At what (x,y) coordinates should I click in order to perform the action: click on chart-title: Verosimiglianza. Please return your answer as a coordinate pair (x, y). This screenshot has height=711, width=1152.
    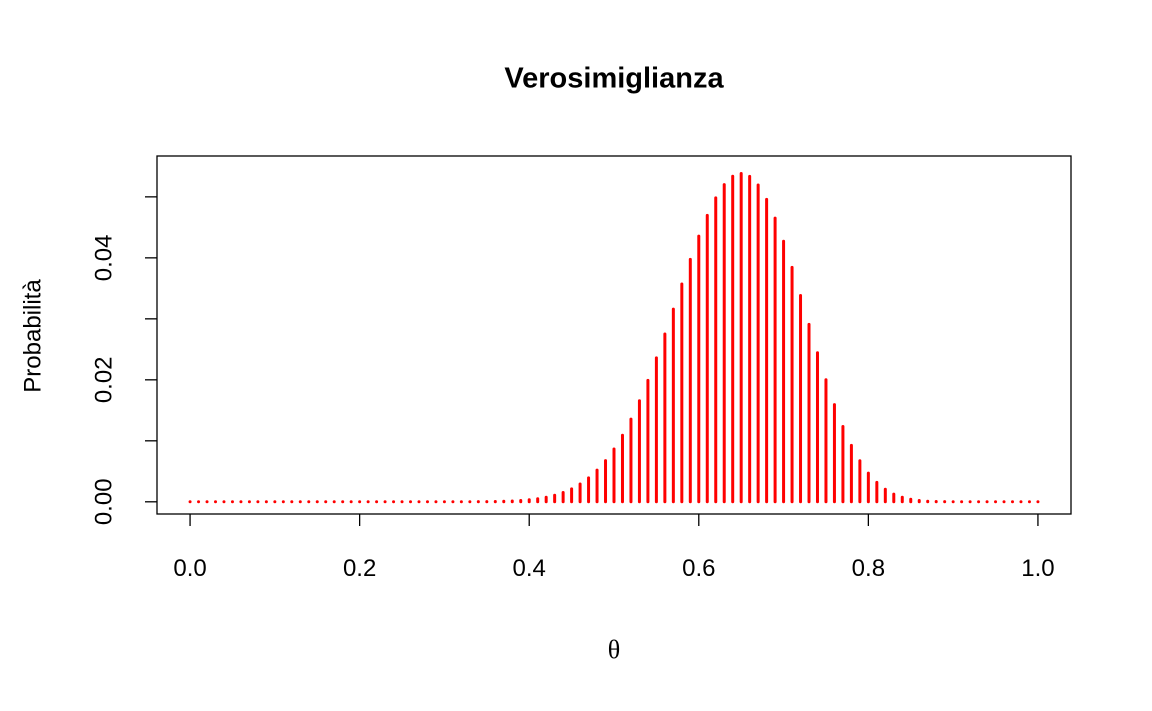
    Looking at the image, I should click on (614, 79).